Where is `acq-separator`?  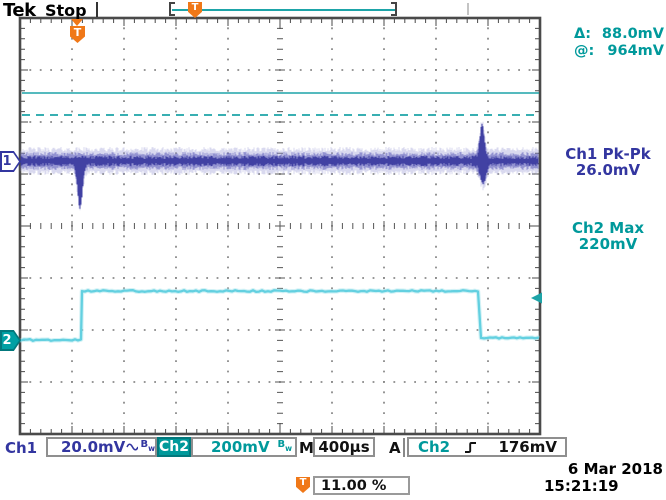 acq-separator is located at coordinates (404, 447).